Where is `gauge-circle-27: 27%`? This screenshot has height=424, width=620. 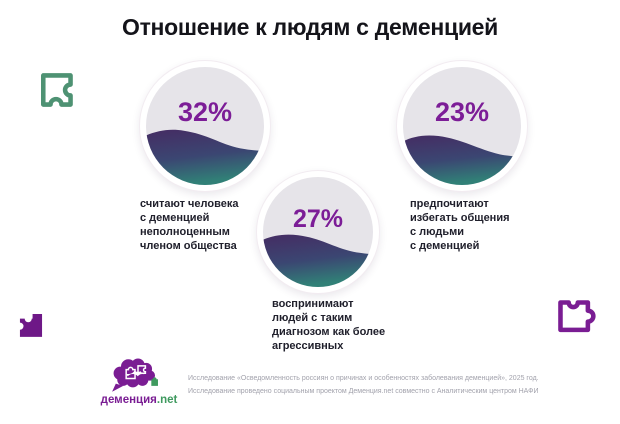 gauge-circle-27: 27% is located at coordinates (318, 232).